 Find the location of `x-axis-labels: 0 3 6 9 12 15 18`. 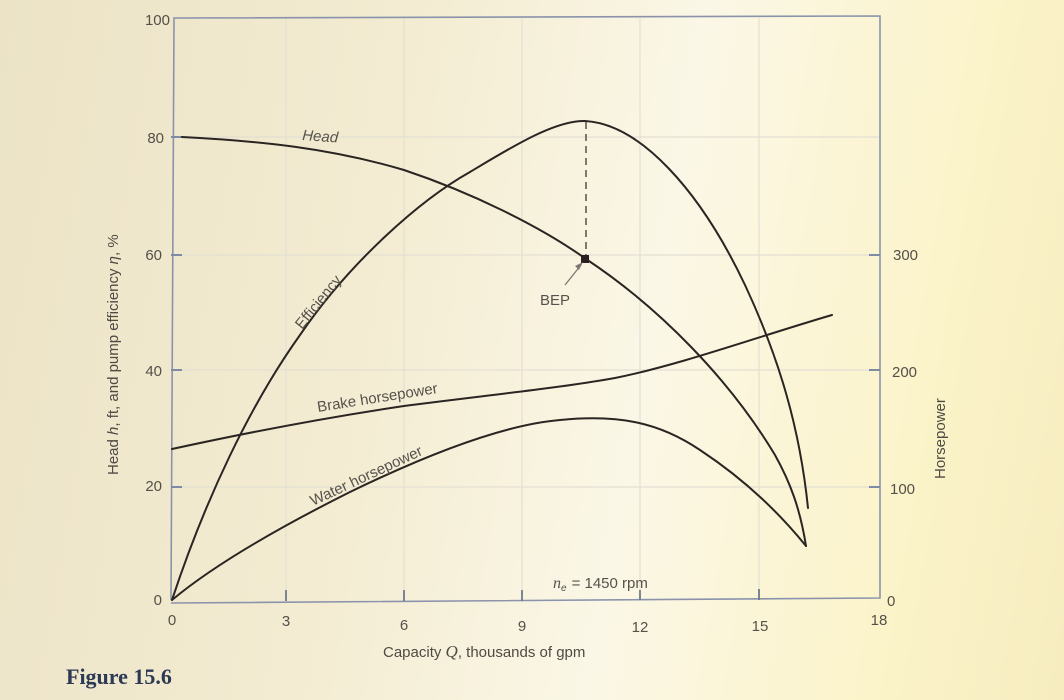

x-axis-labels: 0 3 6 9 12 15 18 is located at coordinates (528, 624).